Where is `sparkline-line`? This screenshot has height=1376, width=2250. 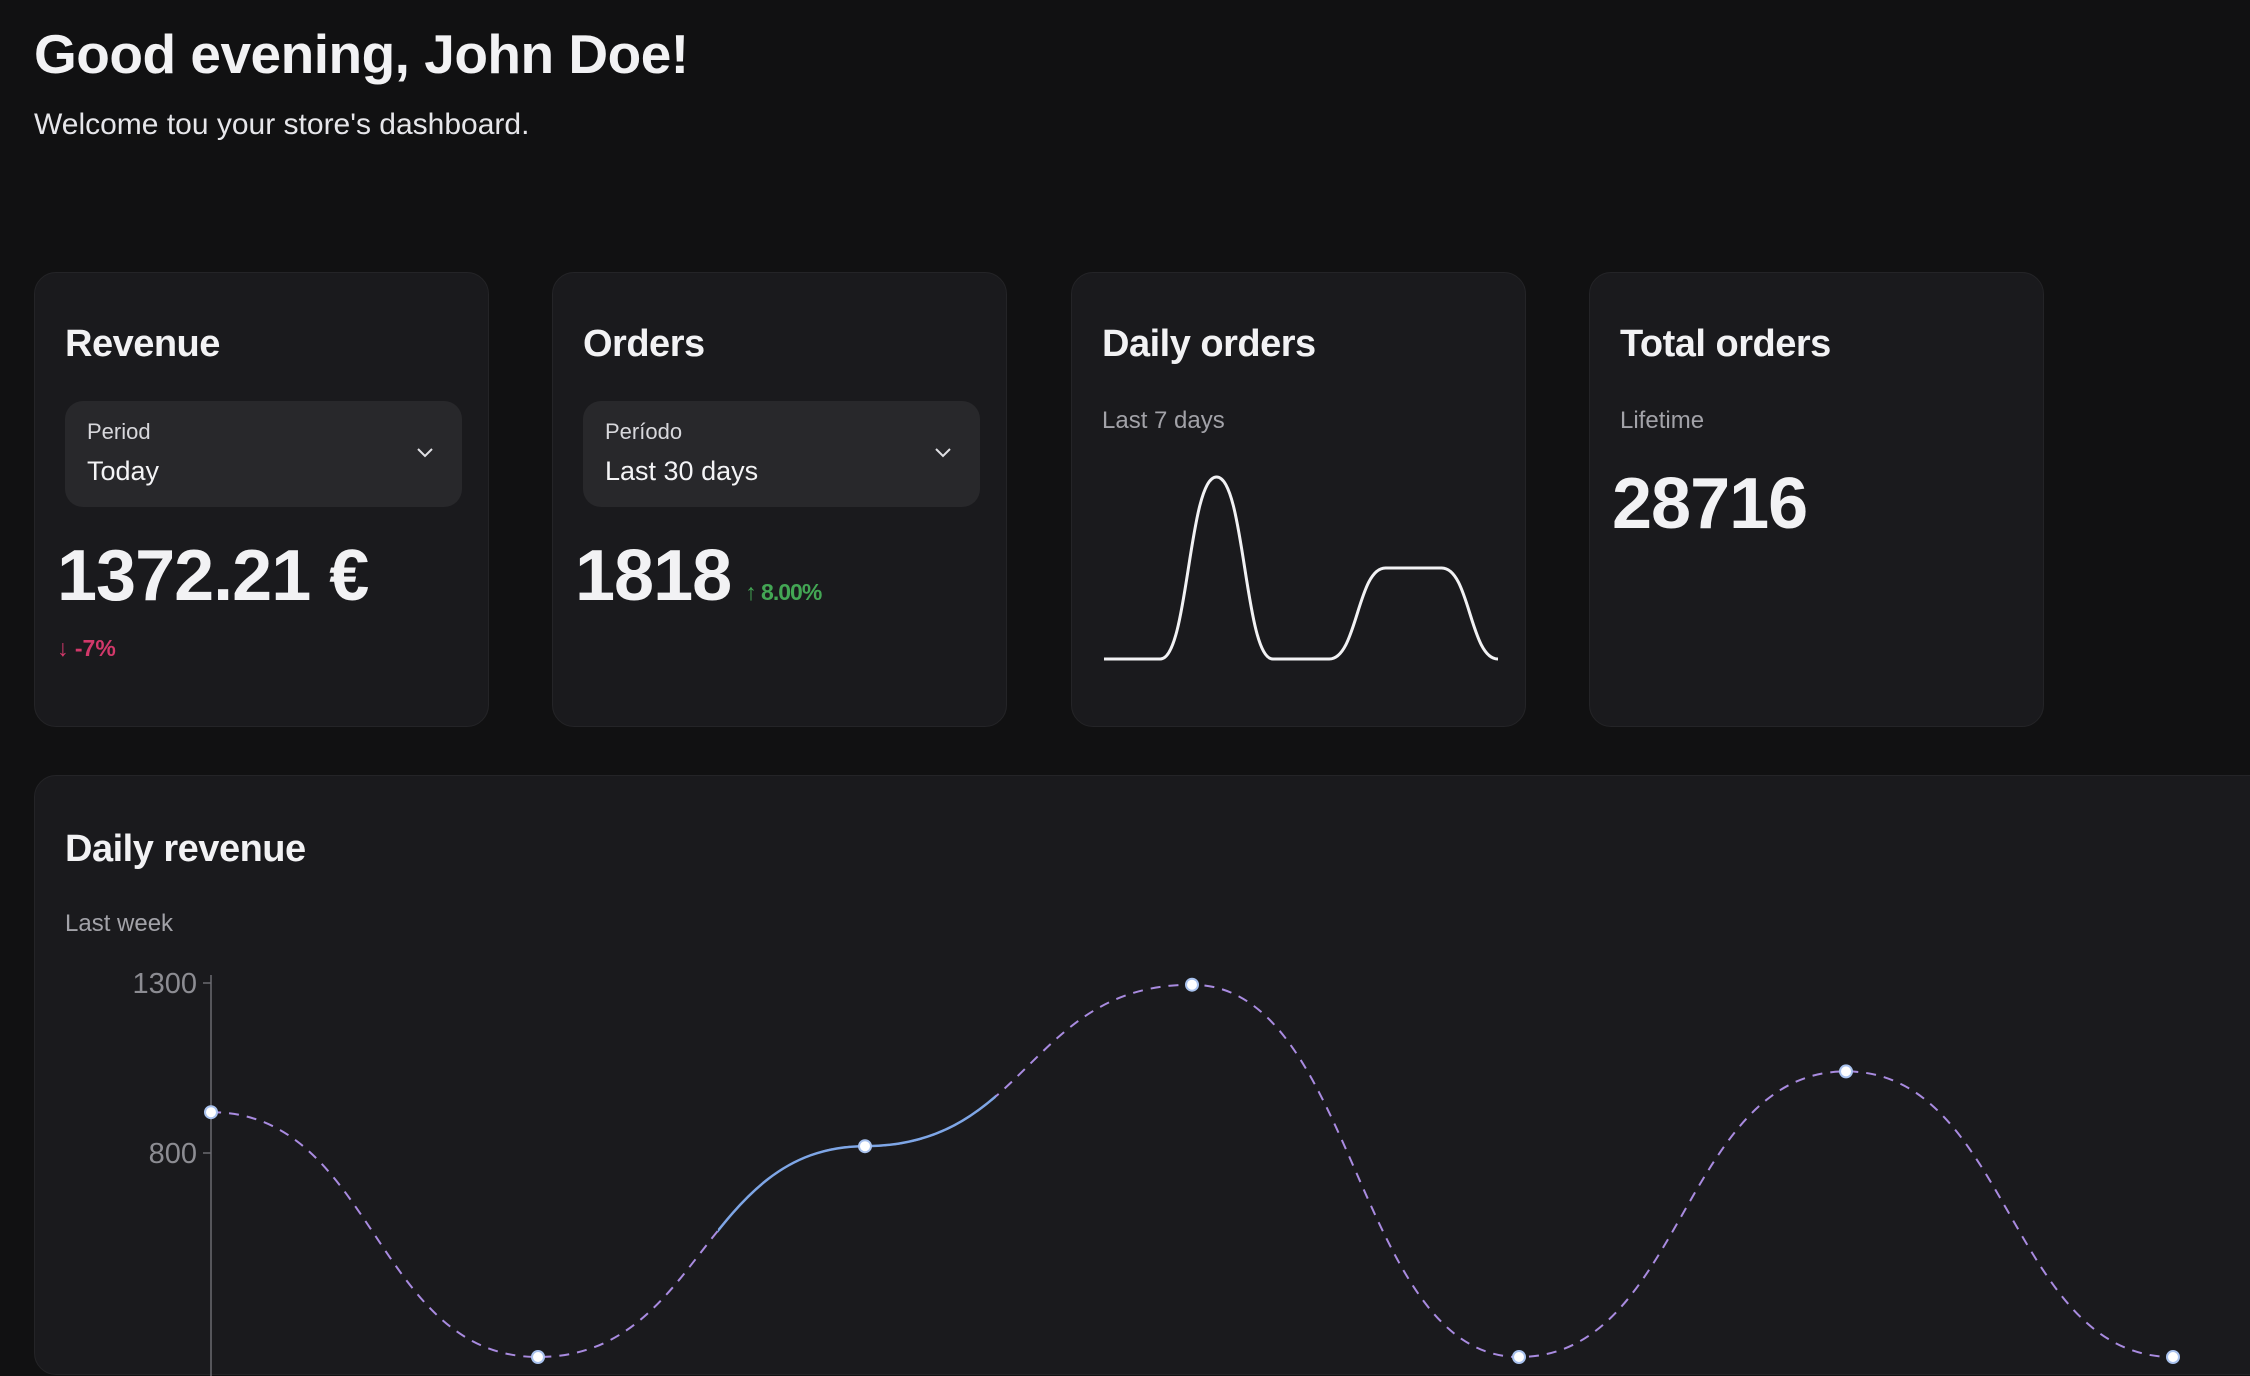 sparkline-line is located at coordinates (1301, 568).